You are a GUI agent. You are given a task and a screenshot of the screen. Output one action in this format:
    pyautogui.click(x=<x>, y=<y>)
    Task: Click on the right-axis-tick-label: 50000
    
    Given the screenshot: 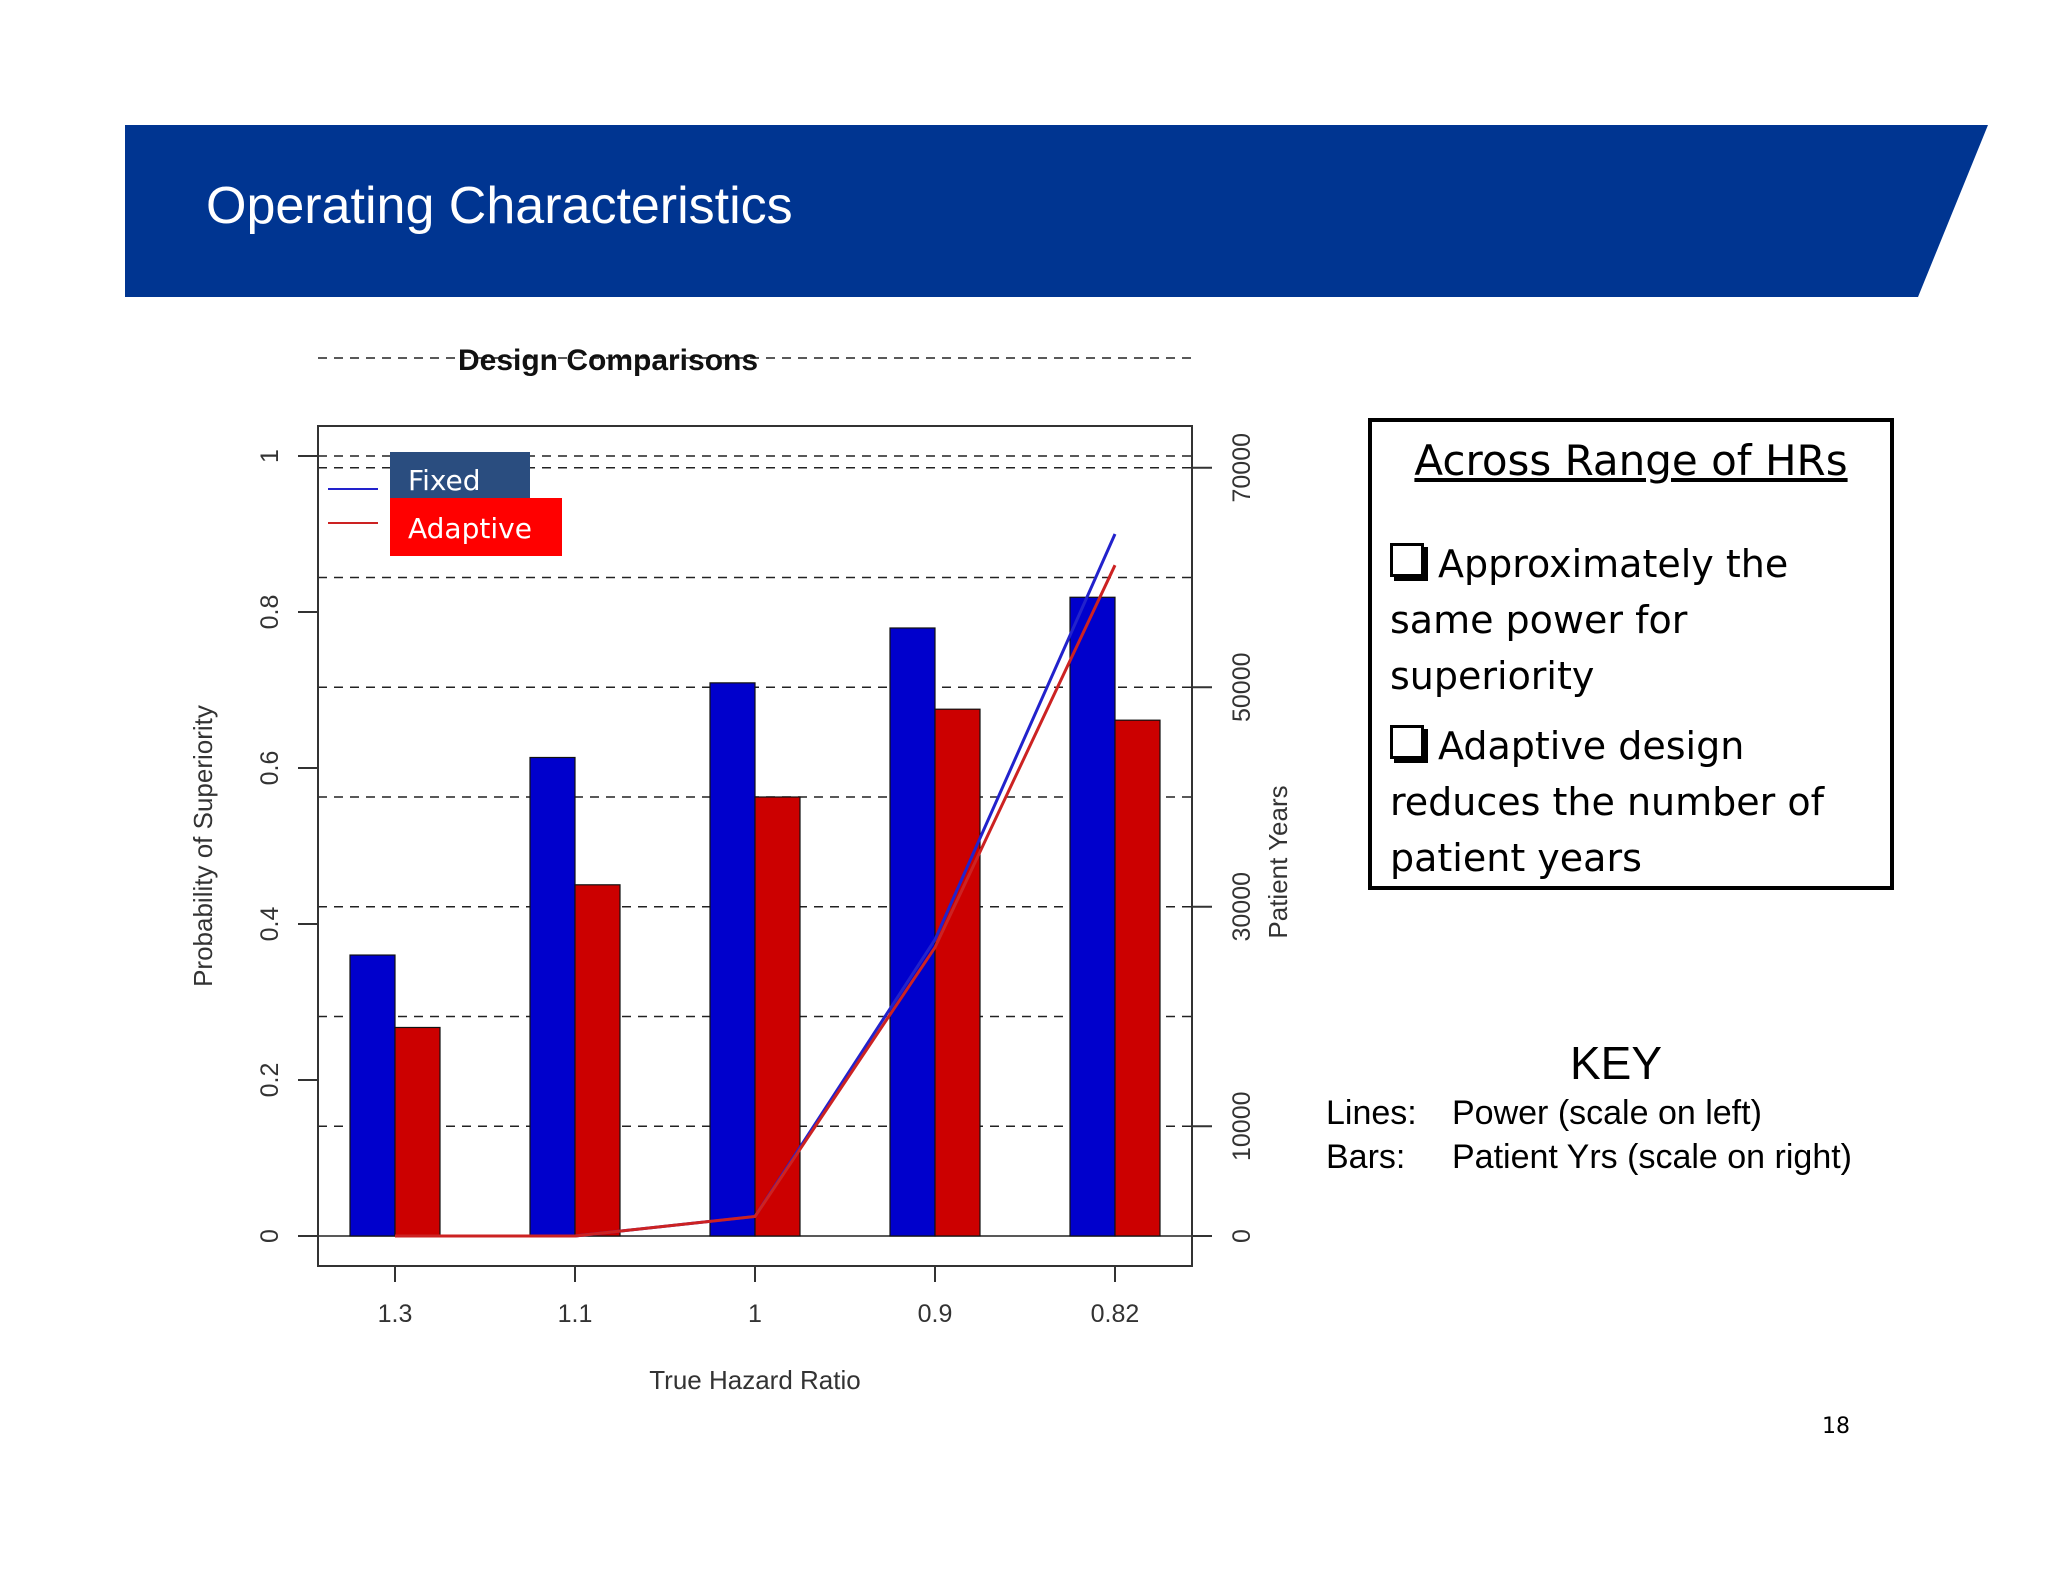 What is the action you would take?
    pyautogui.click(x=1242, y=687)
    